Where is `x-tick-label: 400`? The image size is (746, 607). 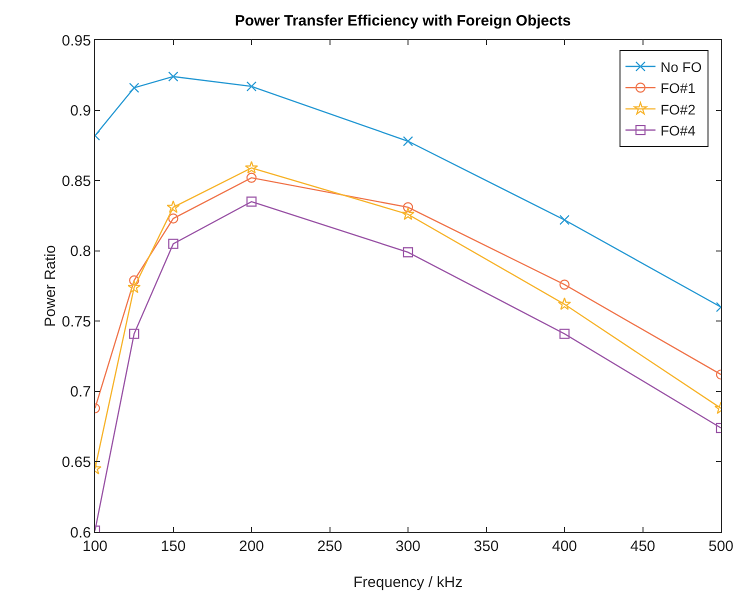
x-tick-label: 400 is located at coordinates (565, 546).